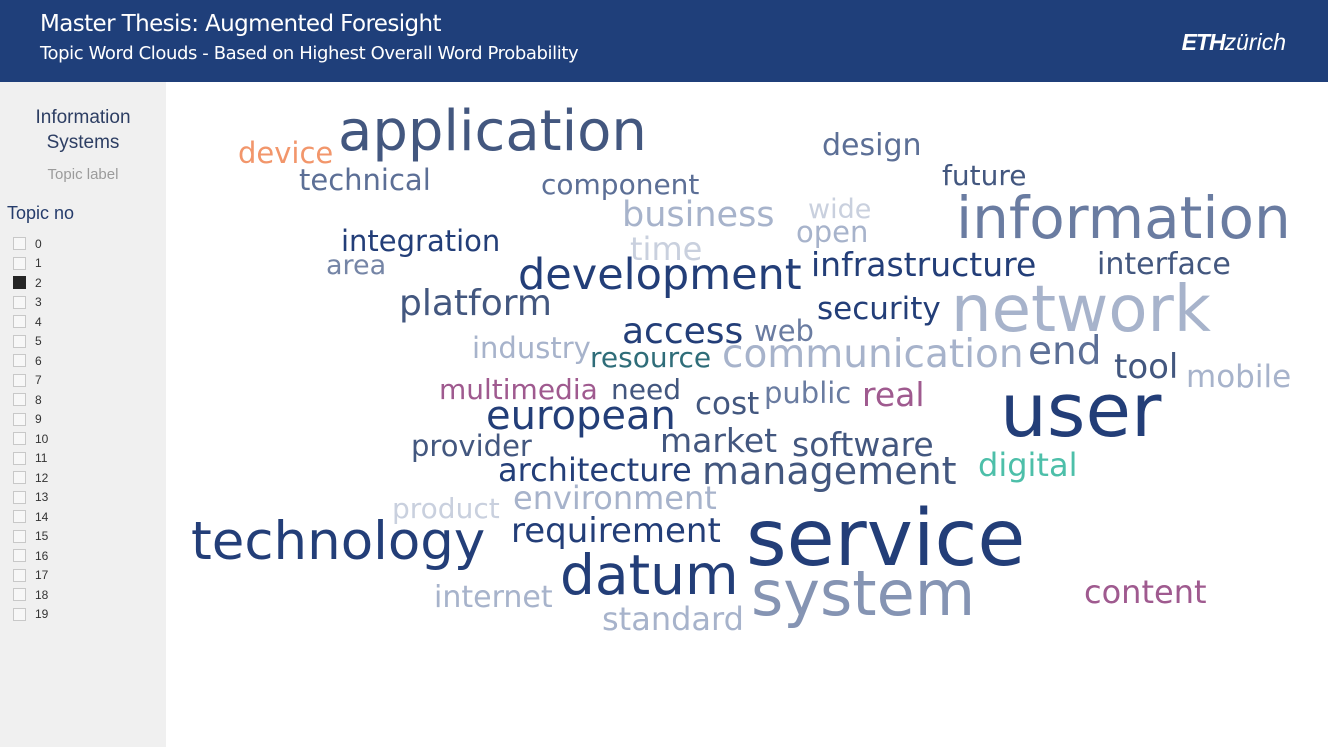 This screenshot has width=1328, height=747. I want to click on cloud-word-future: future, so click(984, 175).